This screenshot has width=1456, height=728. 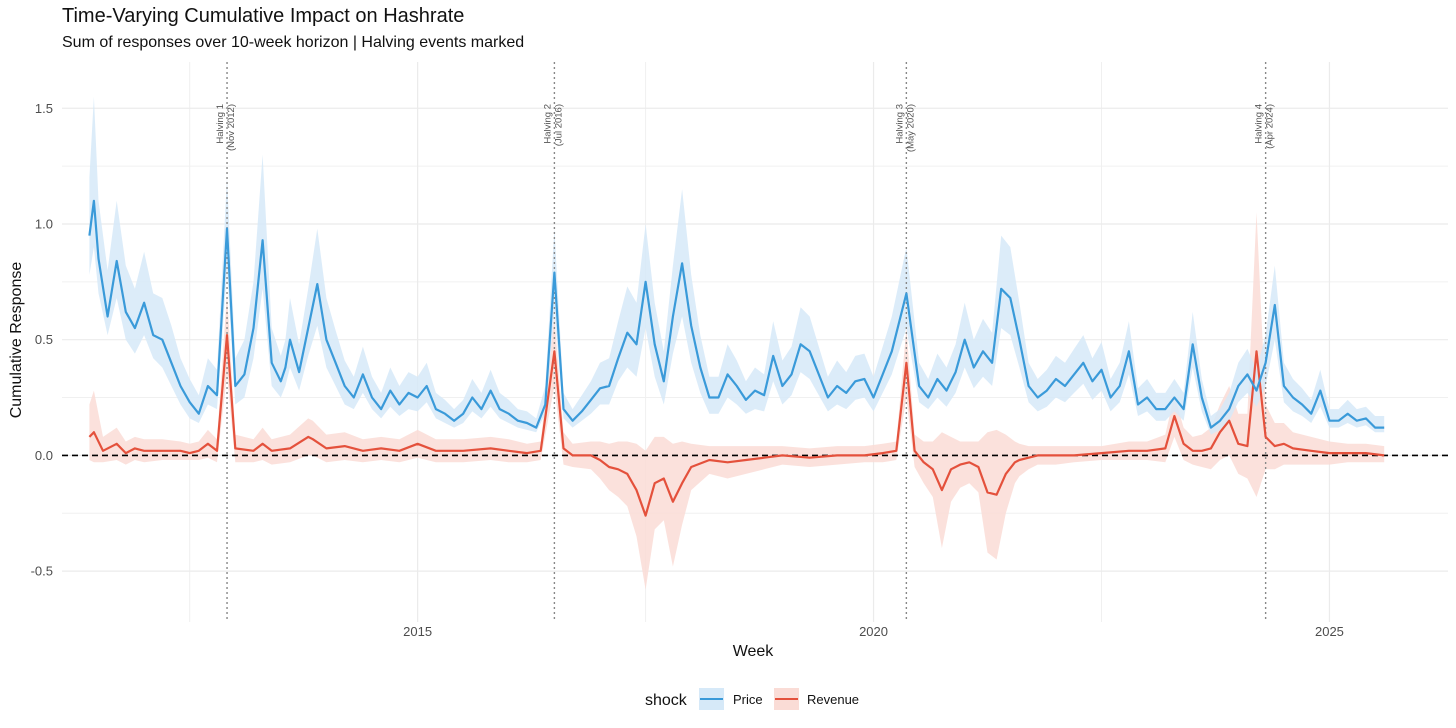 I want to click on halving-date-1: (Nov 2012), so click(x=231, y=127).